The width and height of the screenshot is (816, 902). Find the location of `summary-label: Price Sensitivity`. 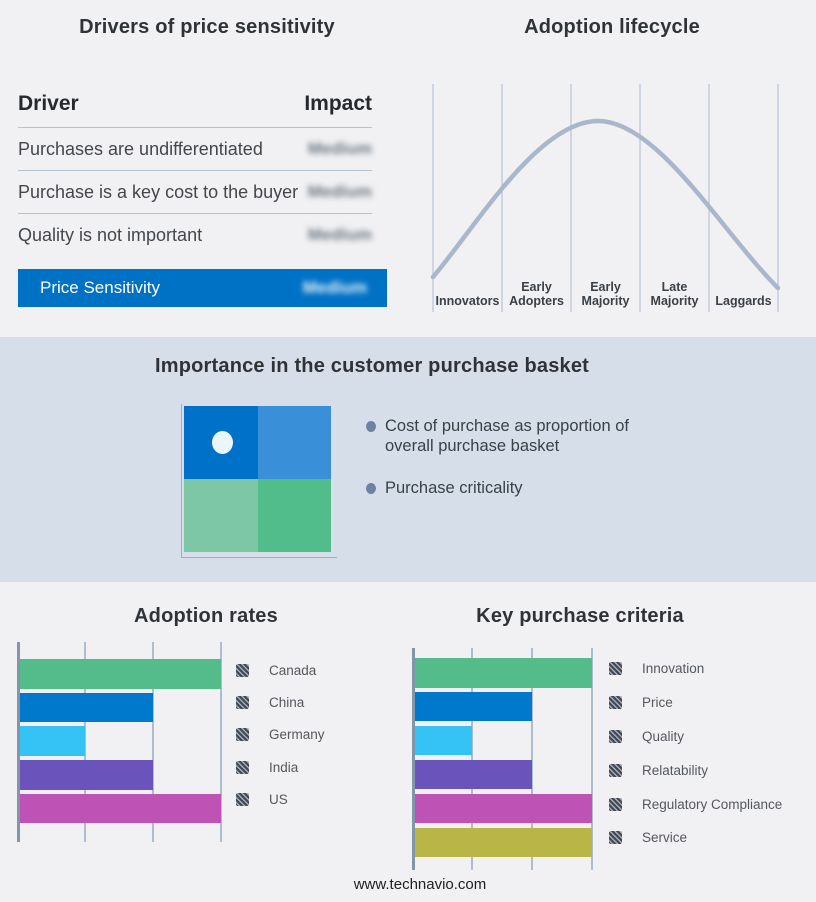

summary-label: Price Sensitivity is located at coordinates (100, 287).